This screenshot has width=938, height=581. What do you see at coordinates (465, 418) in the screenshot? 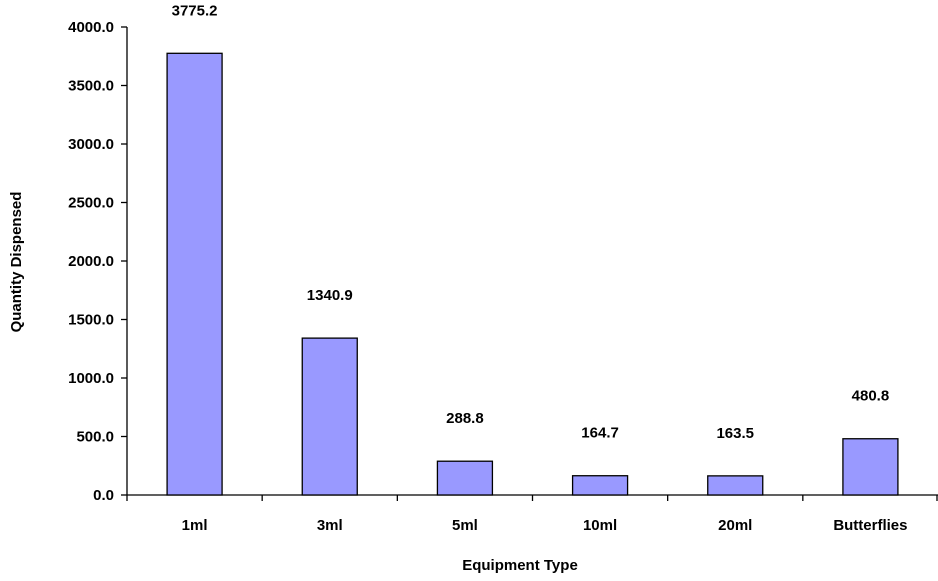
I see `data-label: 288.8` at bounding box center [465, 418].